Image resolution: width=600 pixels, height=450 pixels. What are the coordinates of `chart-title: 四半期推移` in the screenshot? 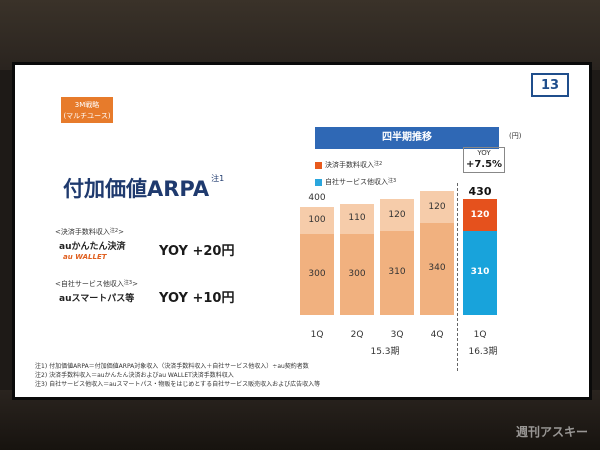 It's located at (407, 138).